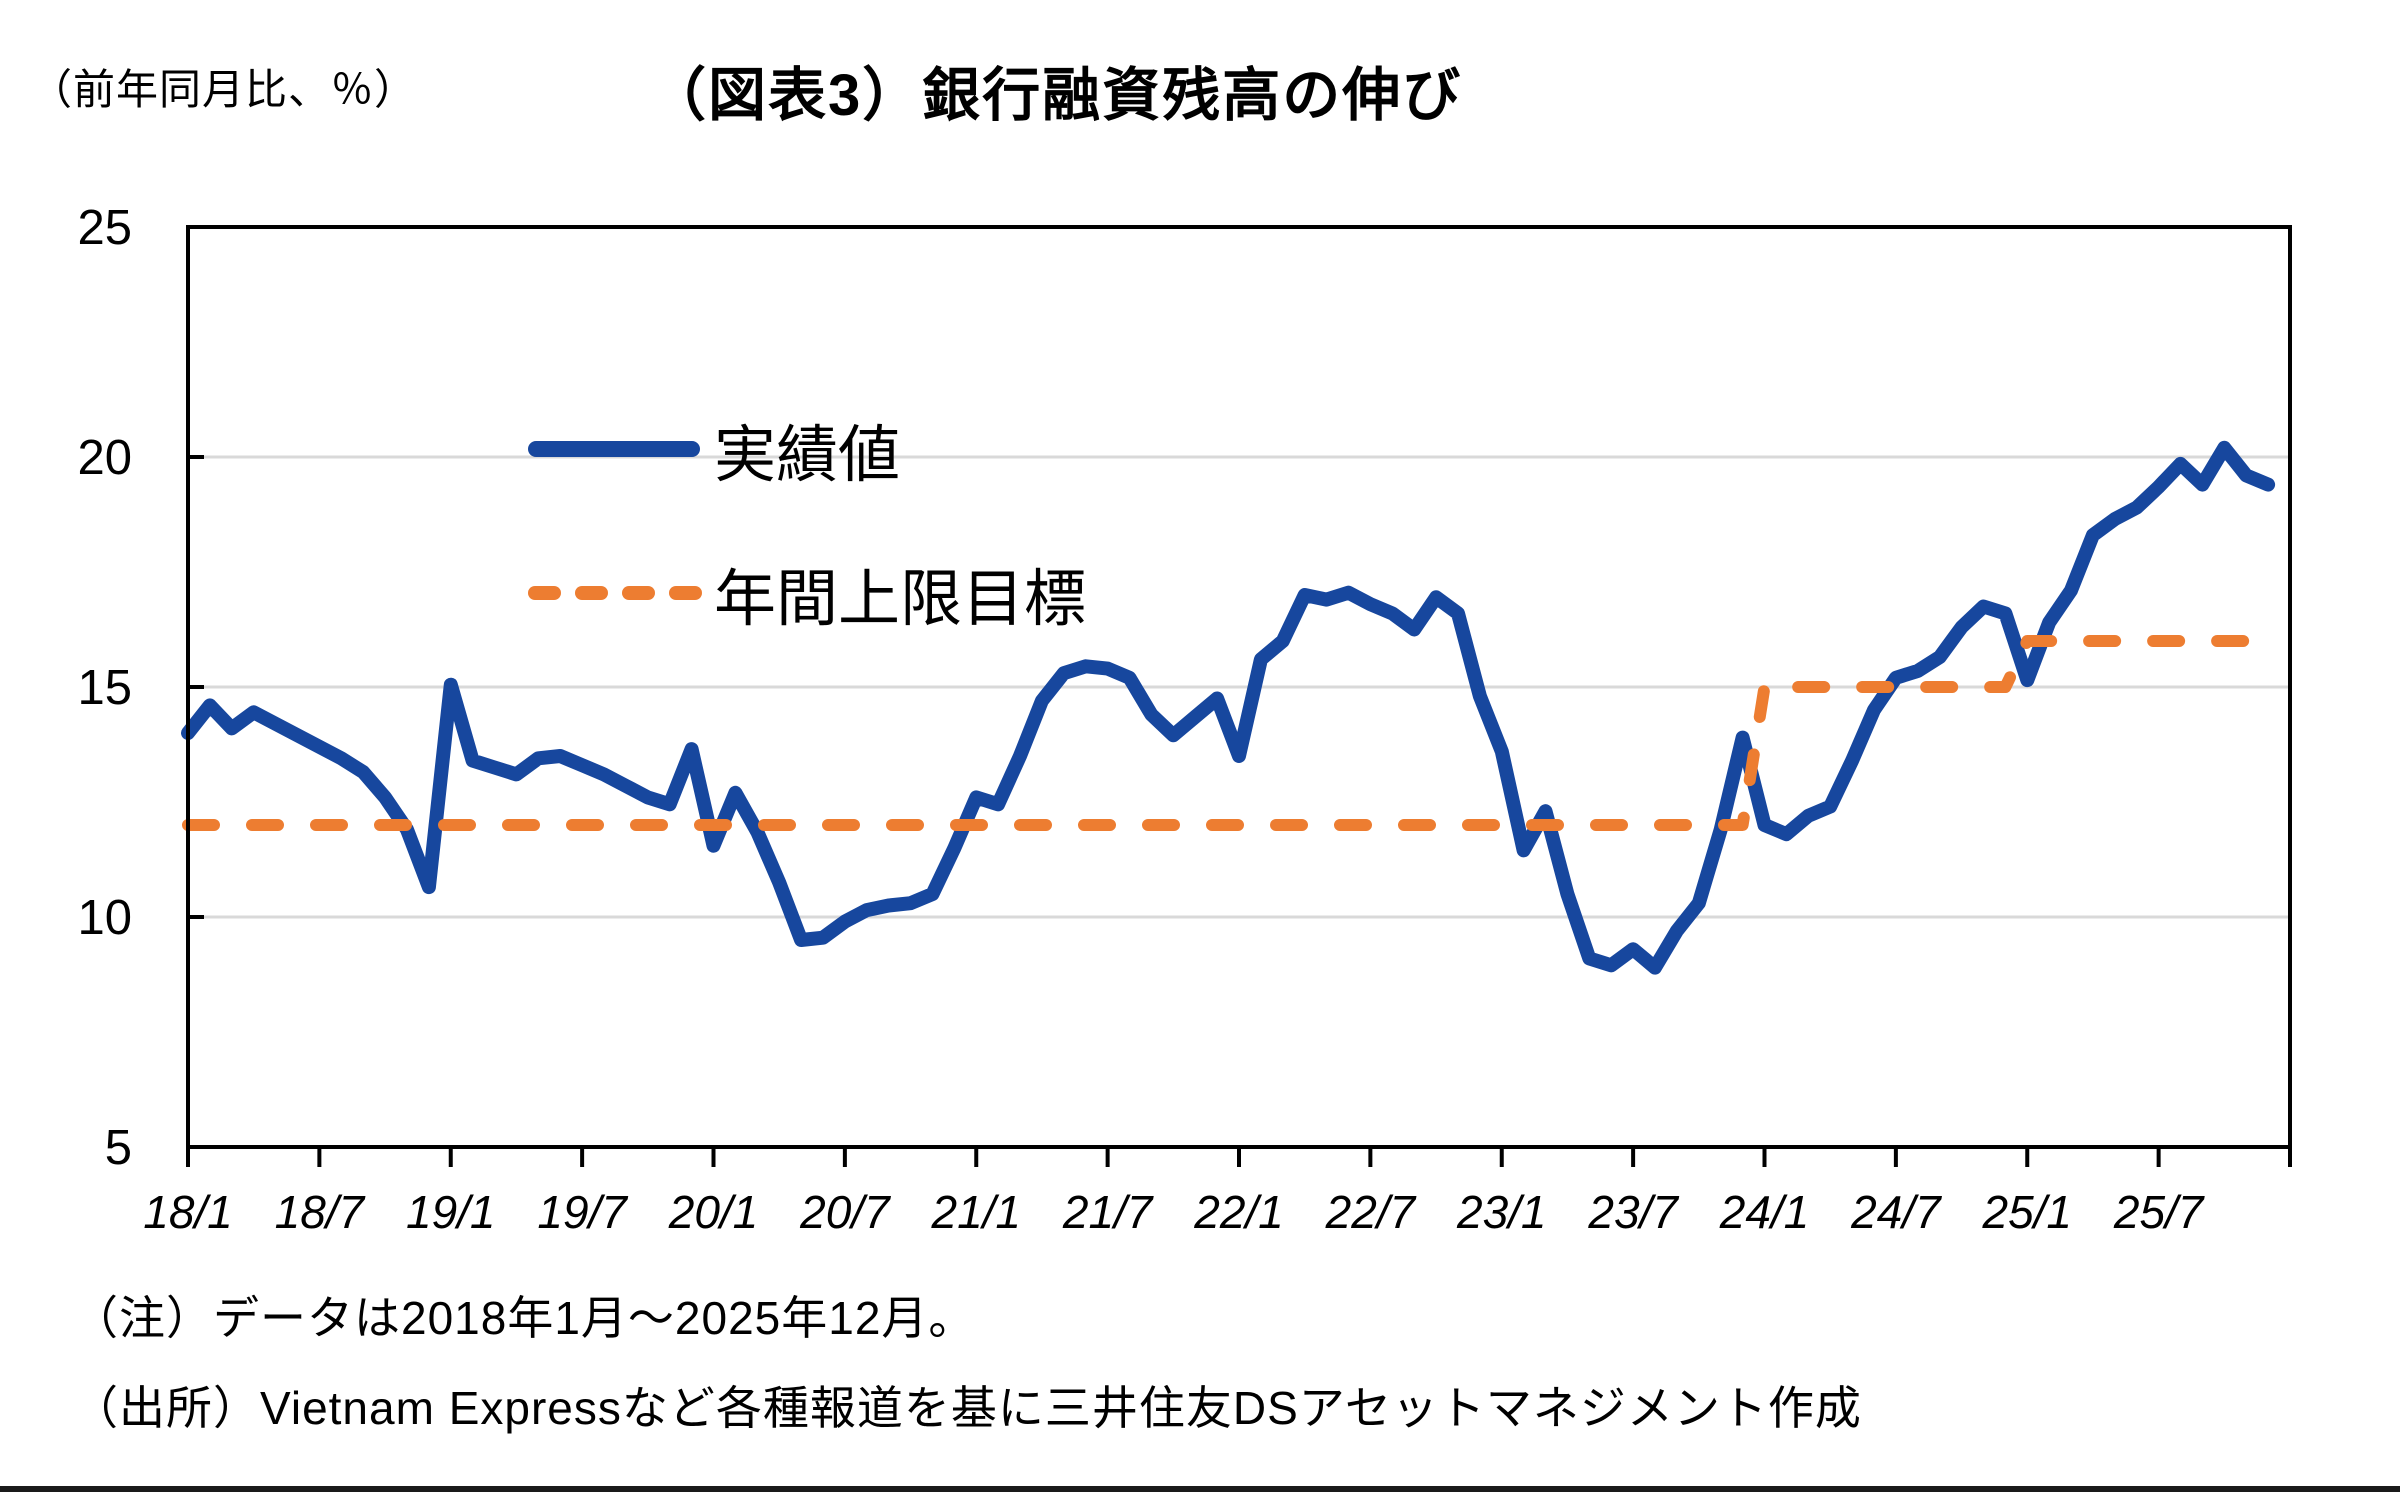 The width and height of the screenshot is (2400, 1496). I want to click on y-tick-label: 25, so click(104, 228).